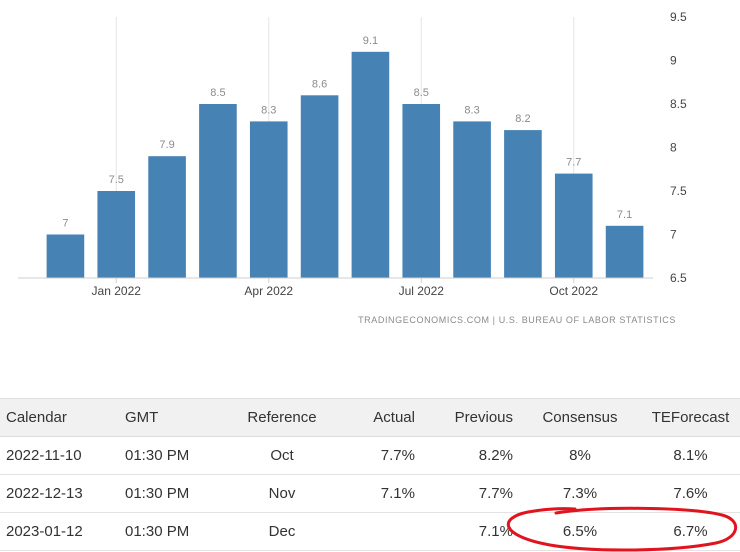 This screenshot has width=740, height=552. I want to click on x-tick-label: Apr 2022, so click(268, 291).